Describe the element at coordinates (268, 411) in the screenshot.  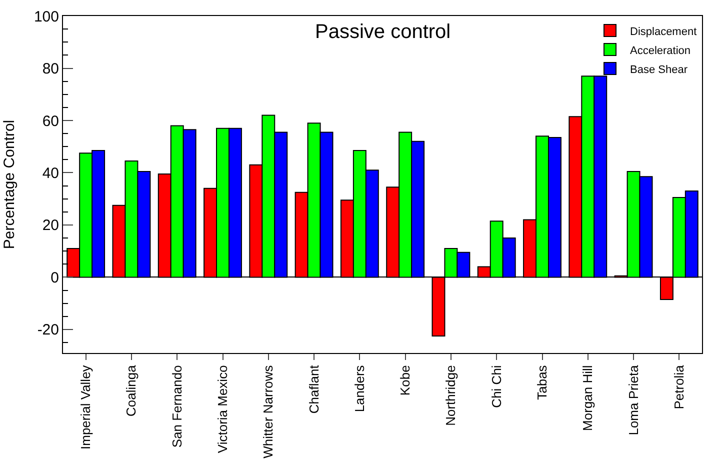
I see `x-tick-label: Whitter Narrows` at that location.